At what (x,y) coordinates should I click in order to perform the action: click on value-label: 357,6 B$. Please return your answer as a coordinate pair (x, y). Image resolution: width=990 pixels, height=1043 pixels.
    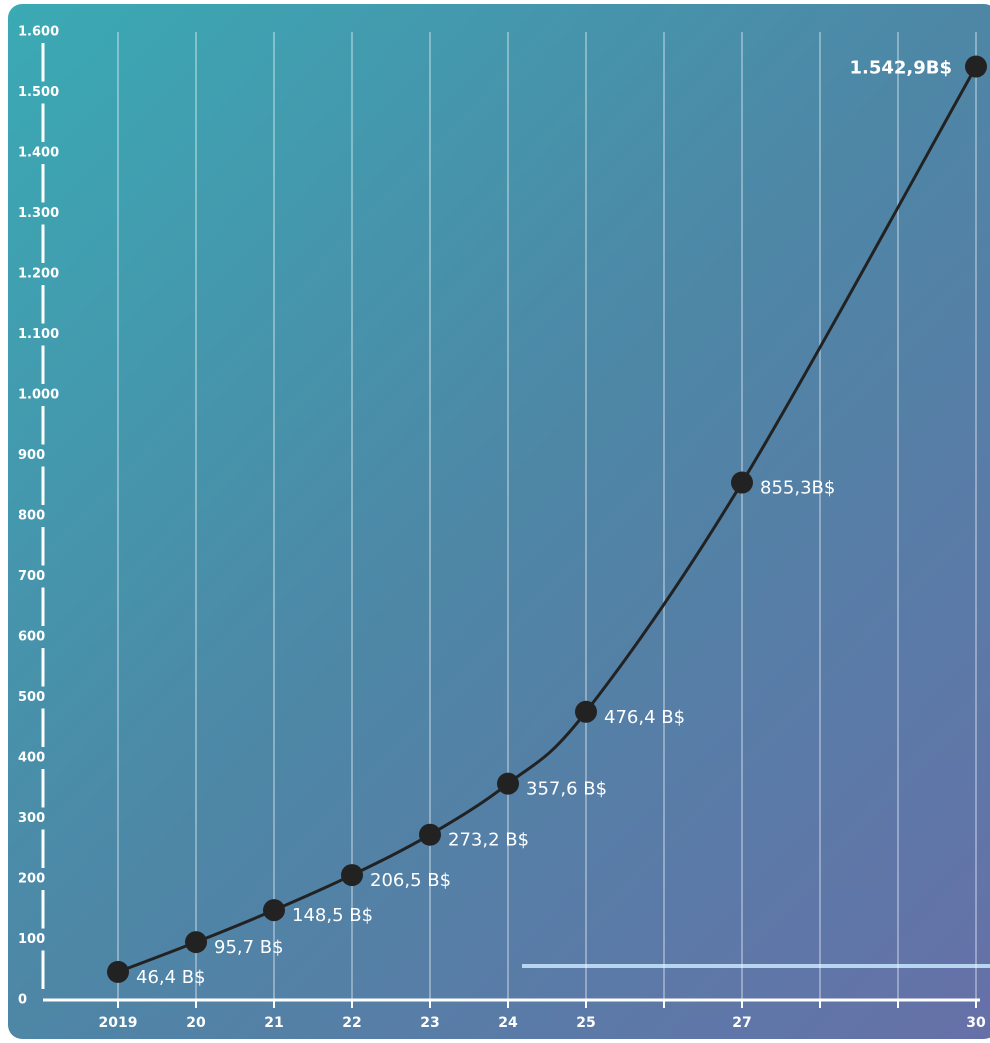
    Looking at the image, I should click on (566, 789).